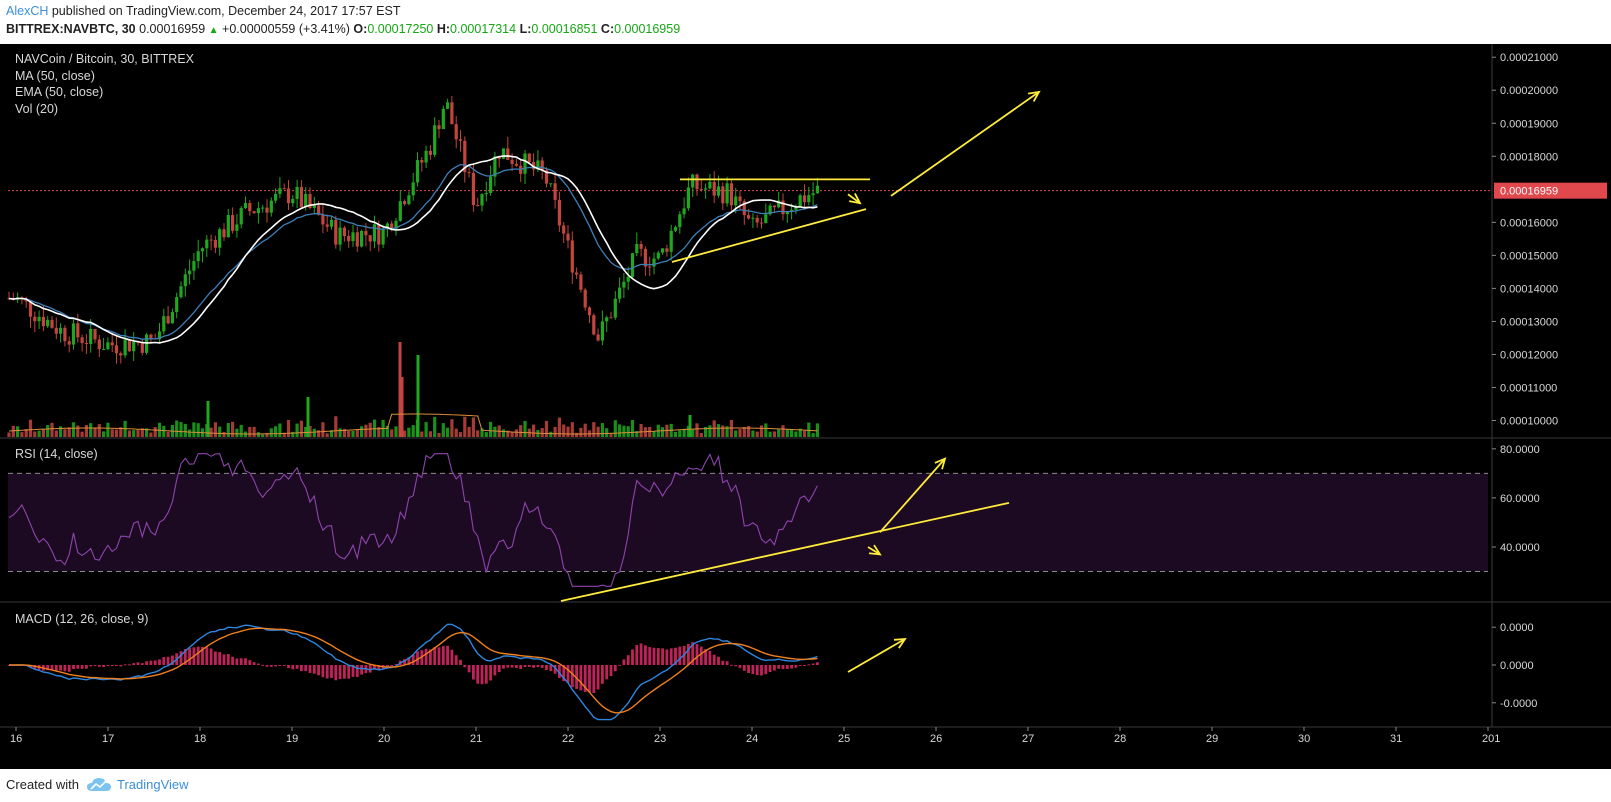 This screenshot has height=802, width=1611. Describe the element at coordinates (153, 784) in the screenshot. I see `tradingview-link: TradingView` at that location.